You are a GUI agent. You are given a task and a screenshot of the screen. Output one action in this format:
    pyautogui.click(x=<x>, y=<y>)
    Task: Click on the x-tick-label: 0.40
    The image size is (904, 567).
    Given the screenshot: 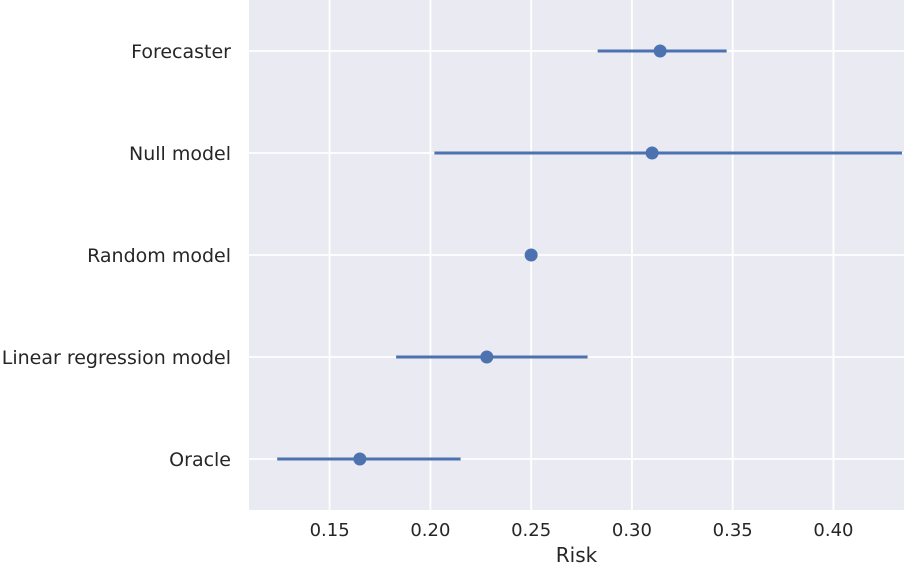 What is the action you would take?
    pyautogui.click(x=833, y=530)
    